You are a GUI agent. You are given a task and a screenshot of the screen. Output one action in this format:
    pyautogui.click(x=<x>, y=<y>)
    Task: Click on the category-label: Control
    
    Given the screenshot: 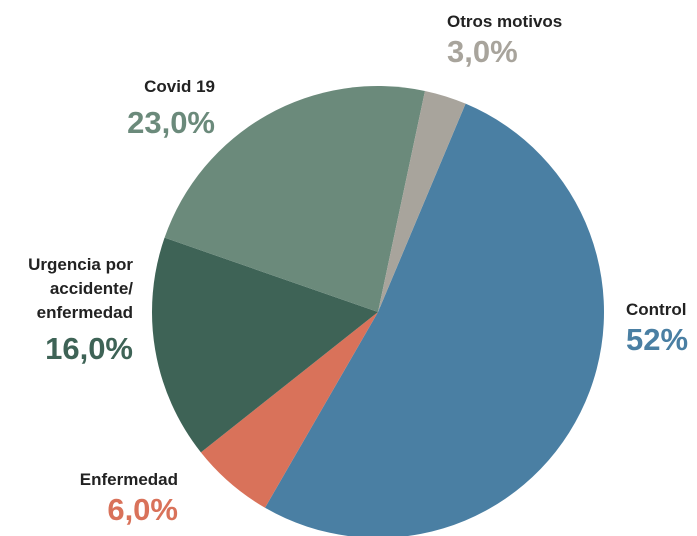 What is the action you would take?
    pyautogui.click(x=656, y=309)
    